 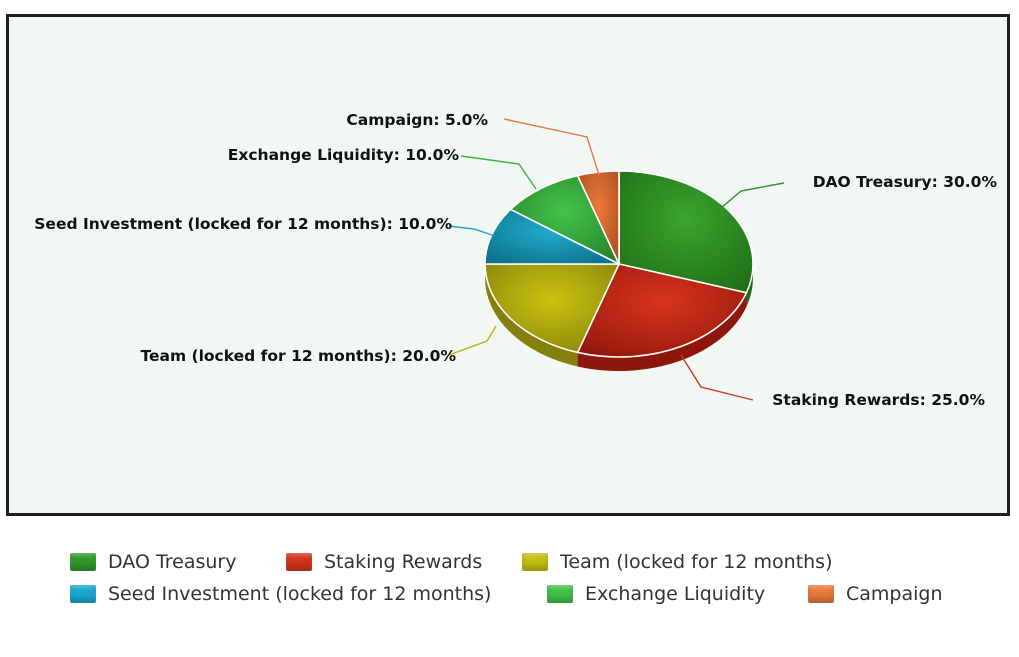 I want to click on legend-label-exchange-liquidity: Exchange Liquidity, so click(x=675, y=594).